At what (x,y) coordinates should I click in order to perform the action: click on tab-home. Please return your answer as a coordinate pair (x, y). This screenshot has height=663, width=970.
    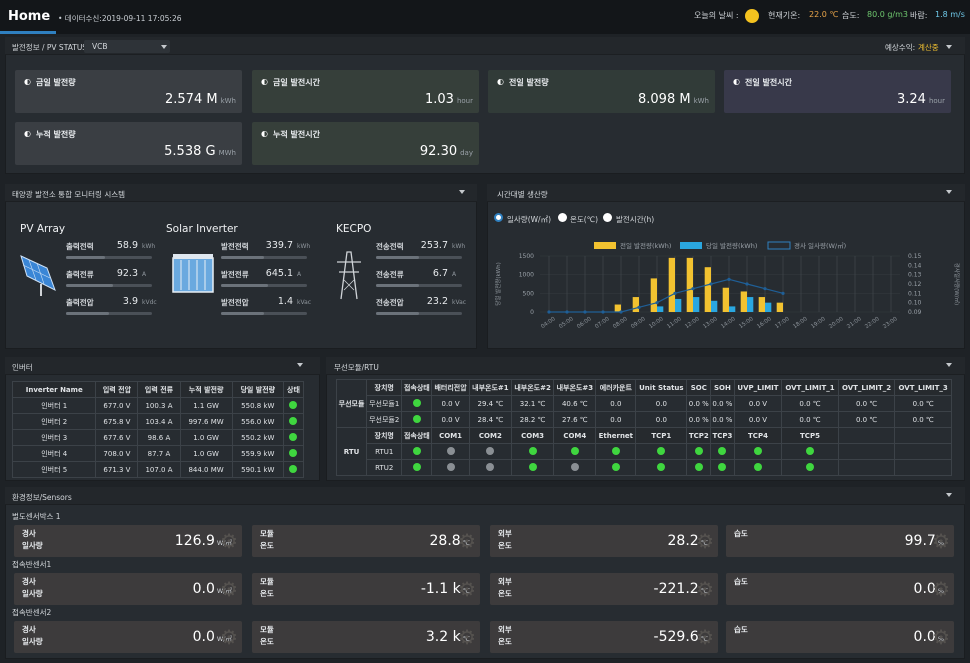
    Looking at the image, I should click on (28, 17).